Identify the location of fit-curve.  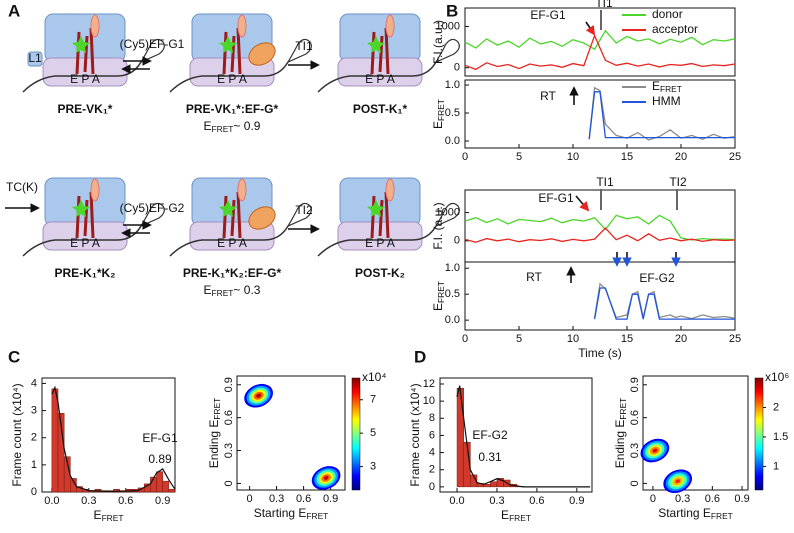
(113, 439).